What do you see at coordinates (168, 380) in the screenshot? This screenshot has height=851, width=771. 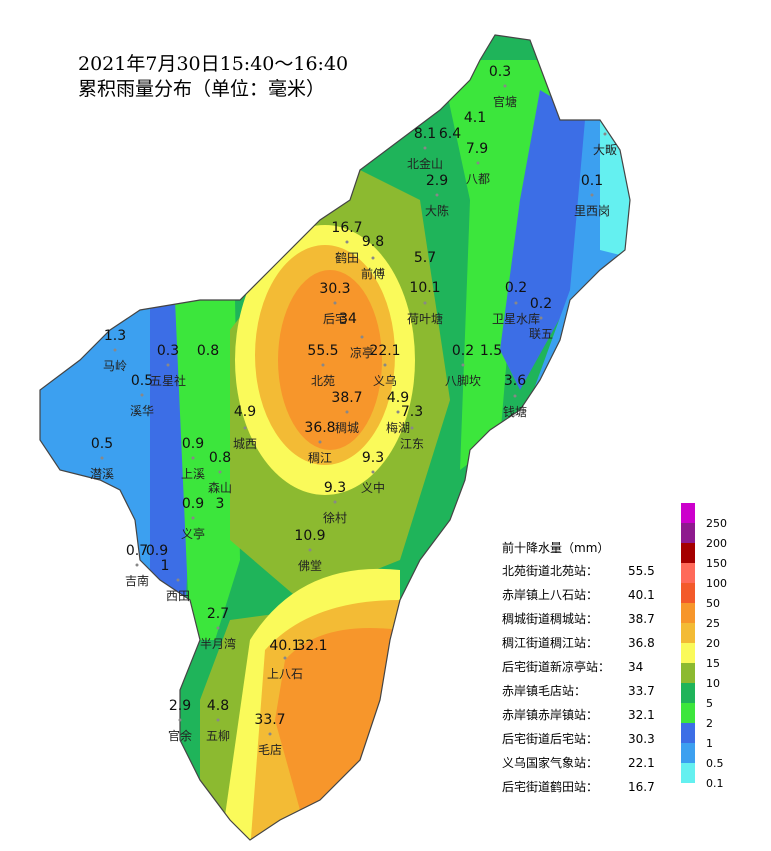 I see `place-name: 五星社` at bounding box center [168, 380].